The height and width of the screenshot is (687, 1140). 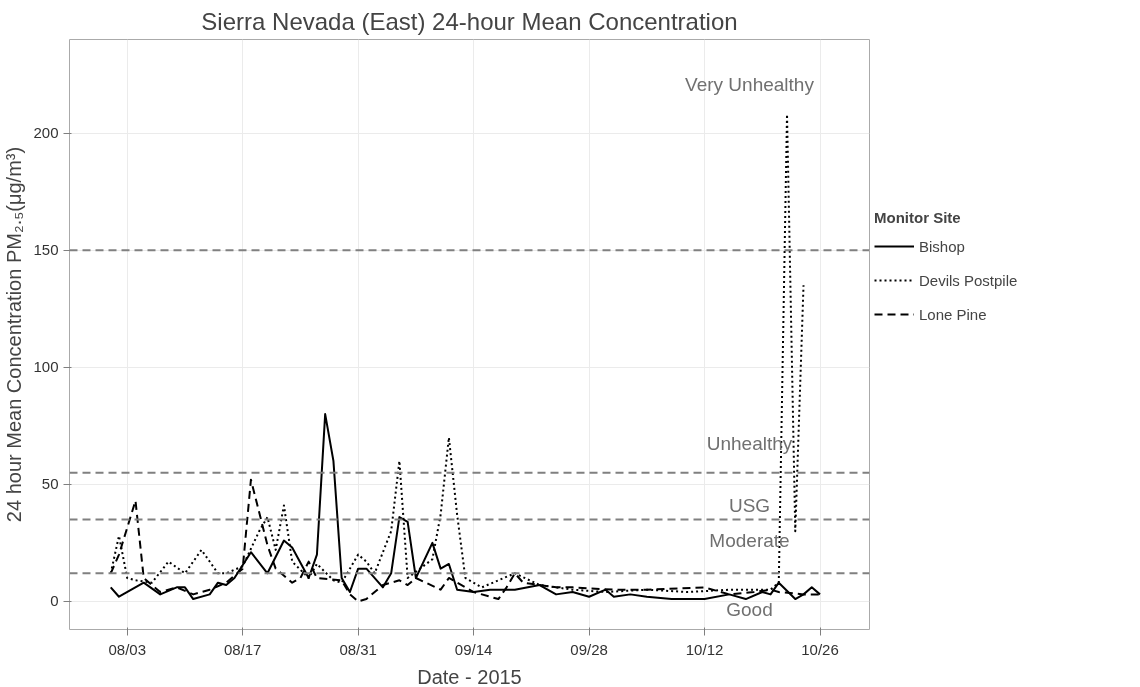 What do you see at coordinates (14, 334) in the screenshot?
I see `y-axis-title: 24 hour Mean Concentration PM₂.₅(μg/m³)` at bounding box center [14, 334].